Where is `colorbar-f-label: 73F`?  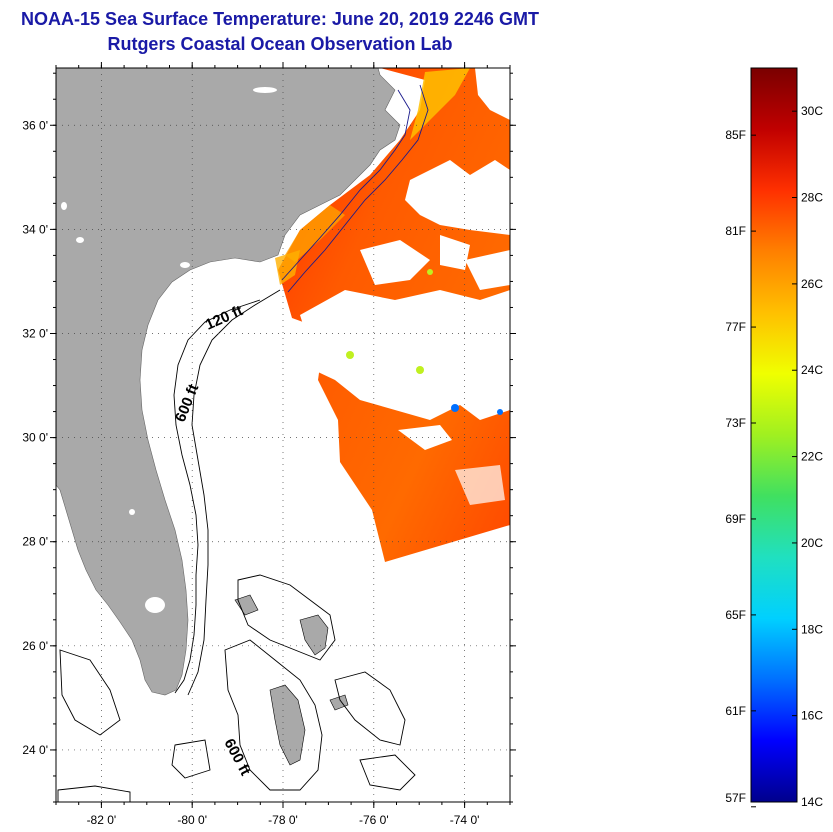 colorbar-f-label: 73F is located at coordinates (735, 423).